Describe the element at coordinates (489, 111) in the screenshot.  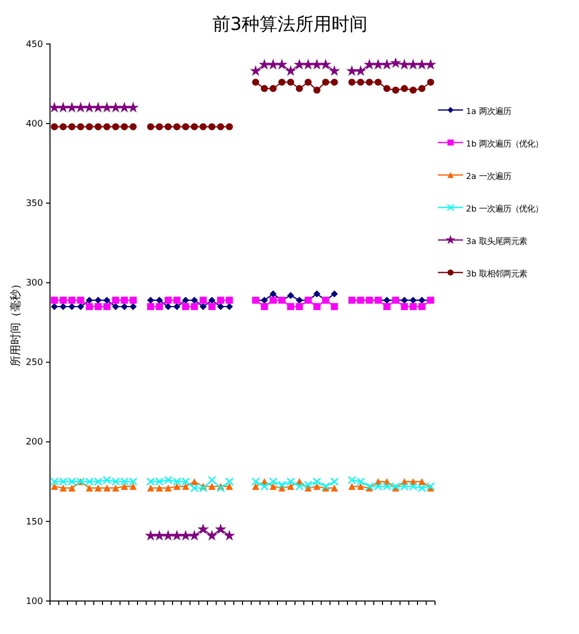
I see `legend-label: 1a 两次遍历` at that location.